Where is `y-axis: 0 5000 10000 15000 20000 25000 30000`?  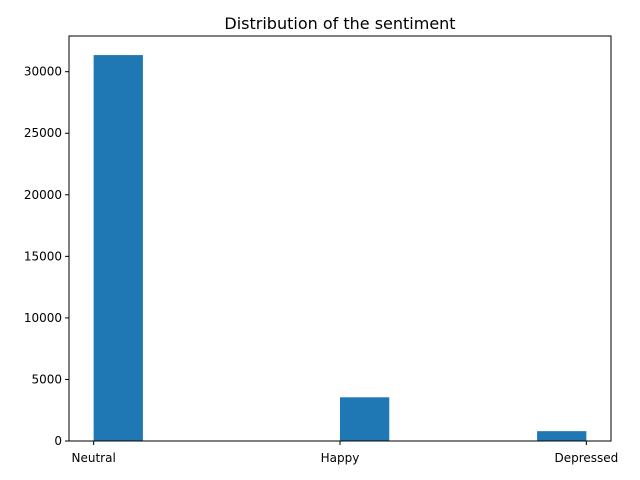 y-axis: 0 5000 10000 15000 20000 25000 30000 is located at coordinates (46, 256).